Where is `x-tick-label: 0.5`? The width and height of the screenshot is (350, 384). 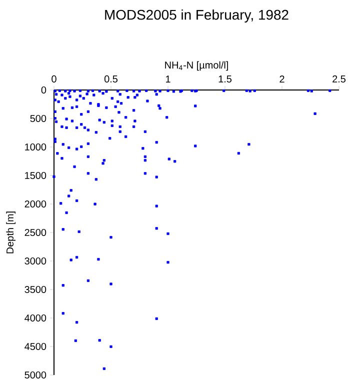 x-tick-label: 0.5 is located at coordinates (111, 78).